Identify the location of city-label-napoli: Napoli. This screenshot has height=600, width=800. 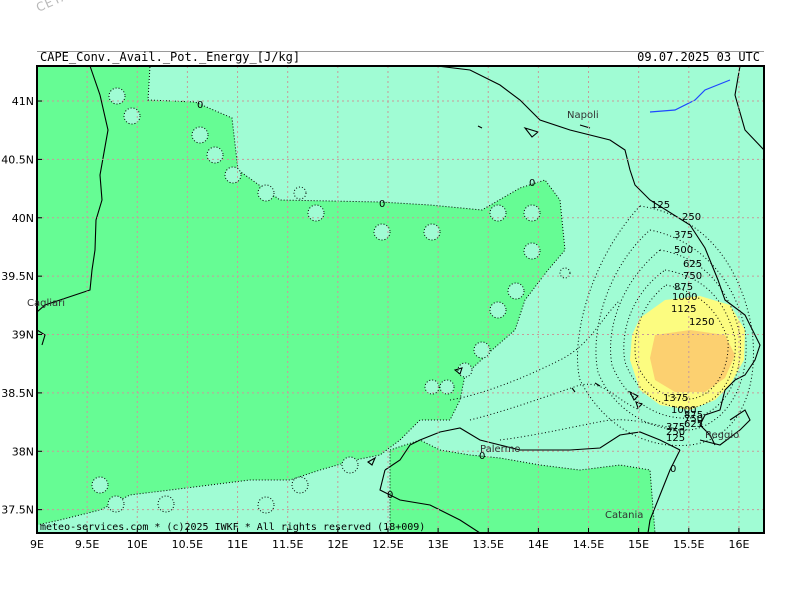
(583, 115).